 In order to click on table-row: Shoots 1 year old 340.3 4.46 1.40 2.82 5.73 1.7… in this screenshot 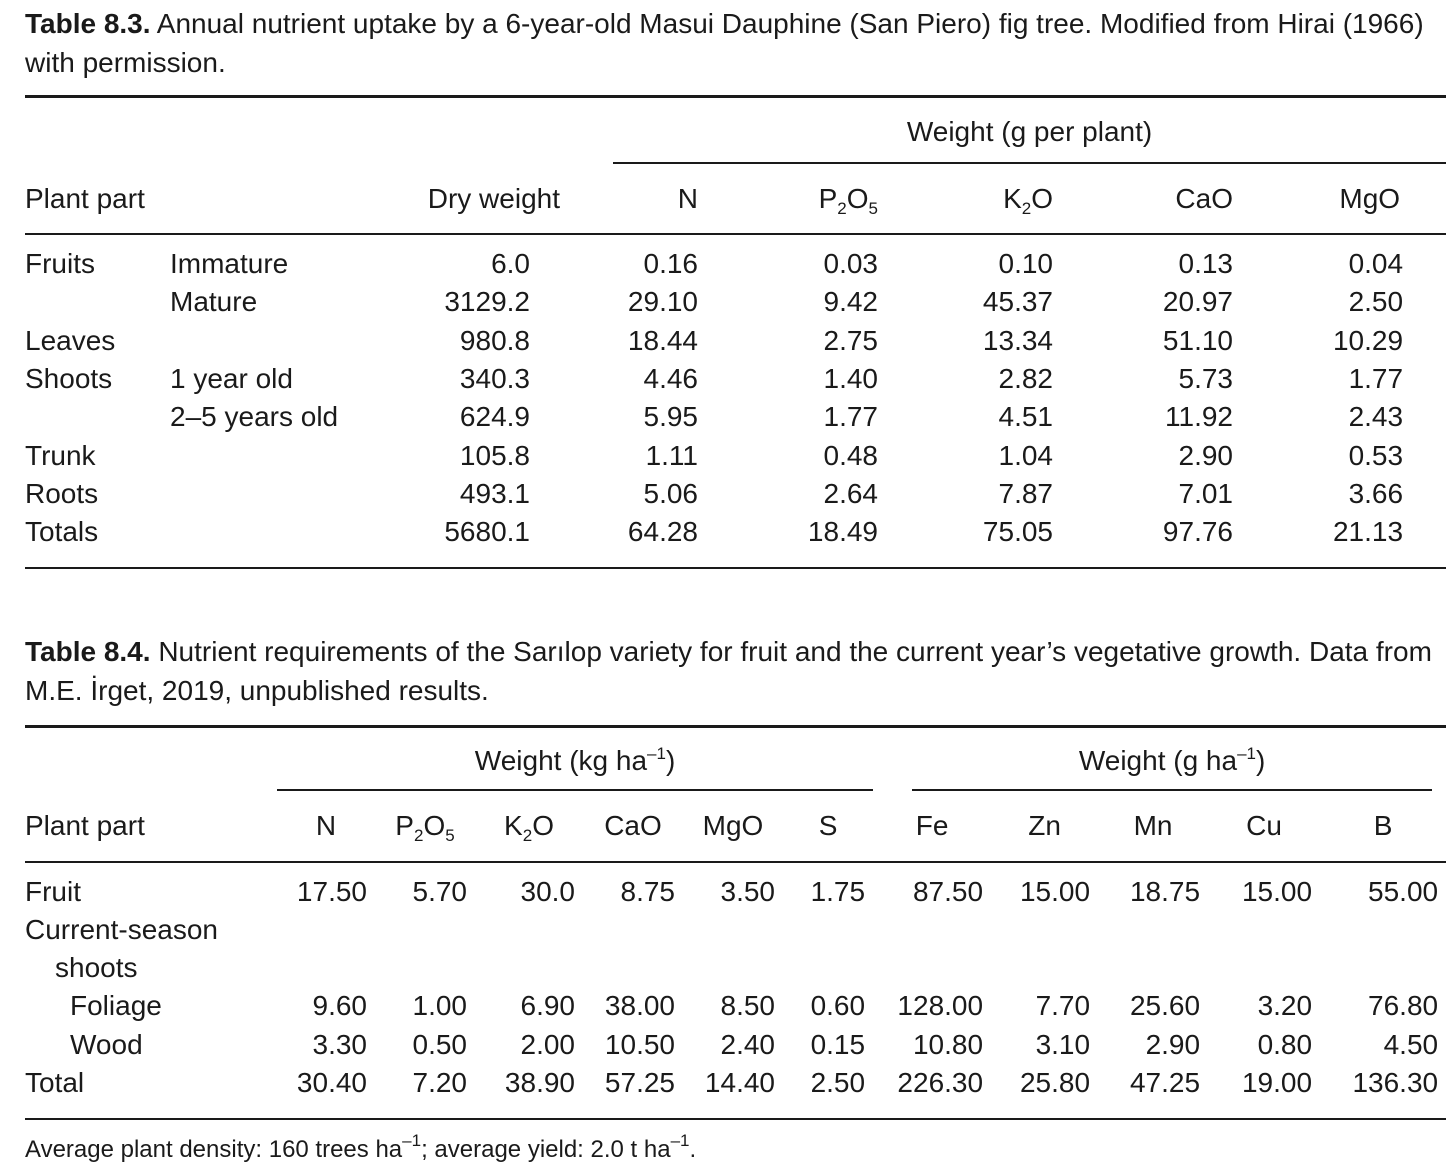, I will do `click(735, 379)`.